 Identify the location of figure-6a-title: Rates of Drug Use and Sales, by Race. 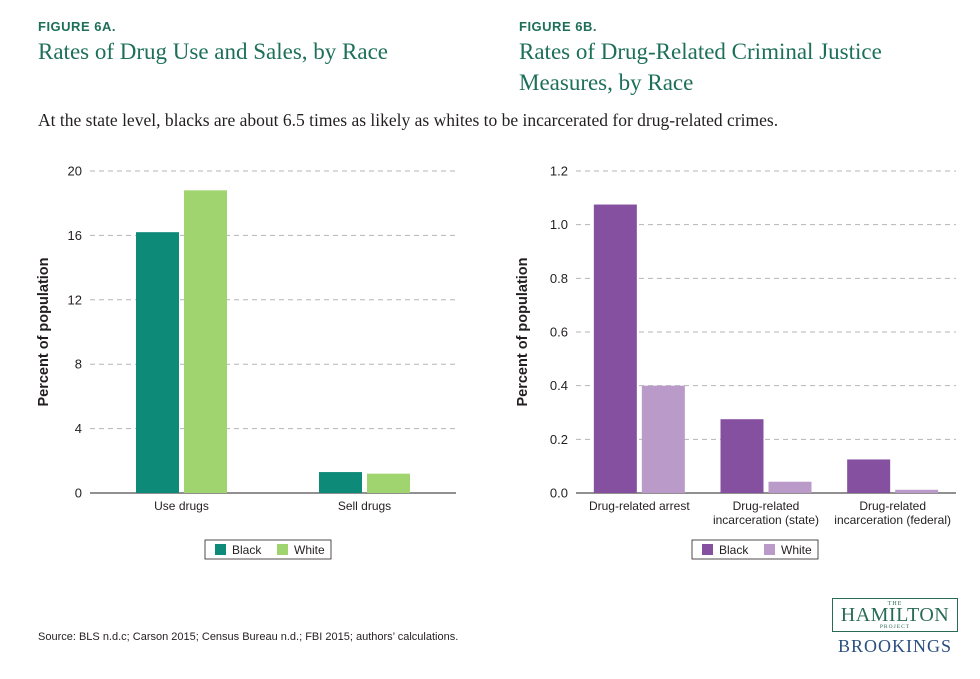
(213, 51).